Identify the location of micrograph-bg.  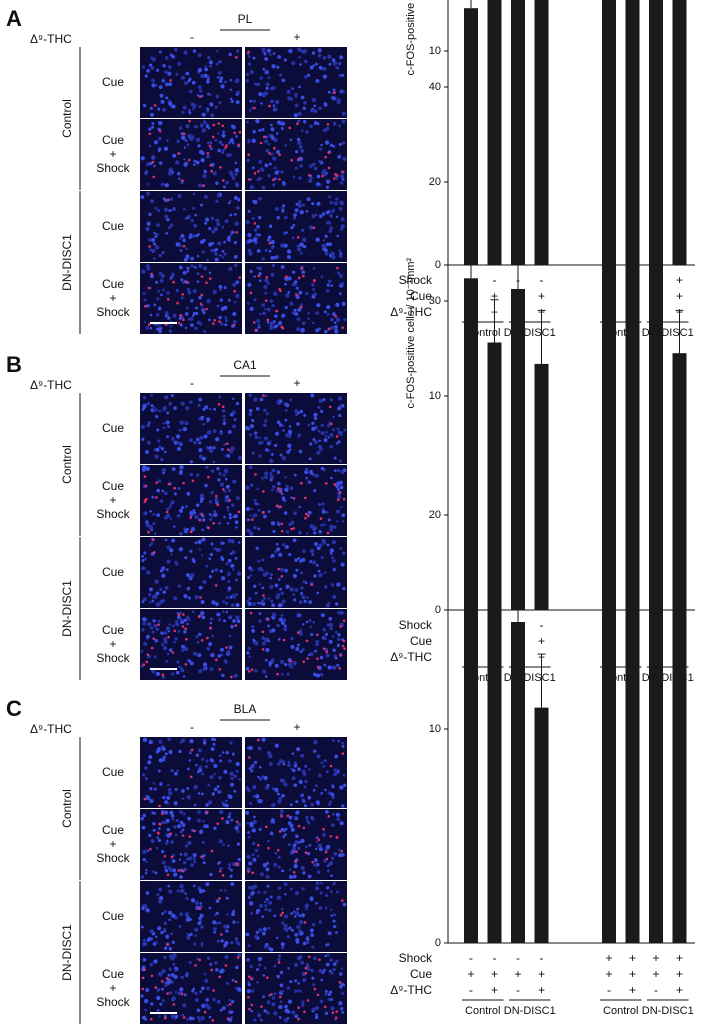
(296, 772).